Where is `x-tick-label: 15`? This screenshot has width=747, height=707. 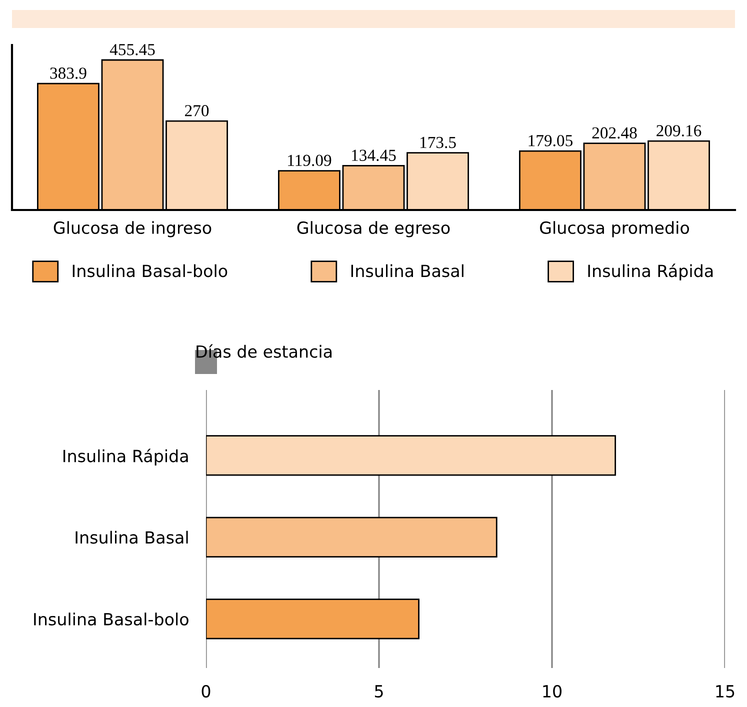
x-tick-label: 15 is located at coordinates (725, 691).